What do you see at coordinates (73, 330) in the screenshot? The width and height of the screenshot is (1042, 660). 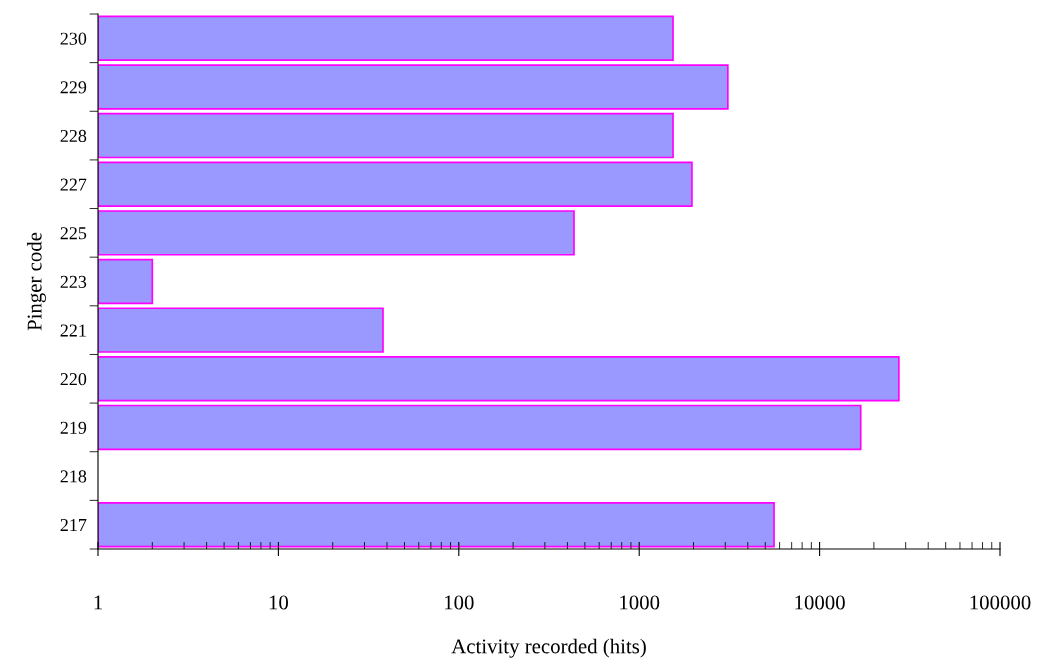 I see `y-tick-label: 221` at bounding box center [73, 330].